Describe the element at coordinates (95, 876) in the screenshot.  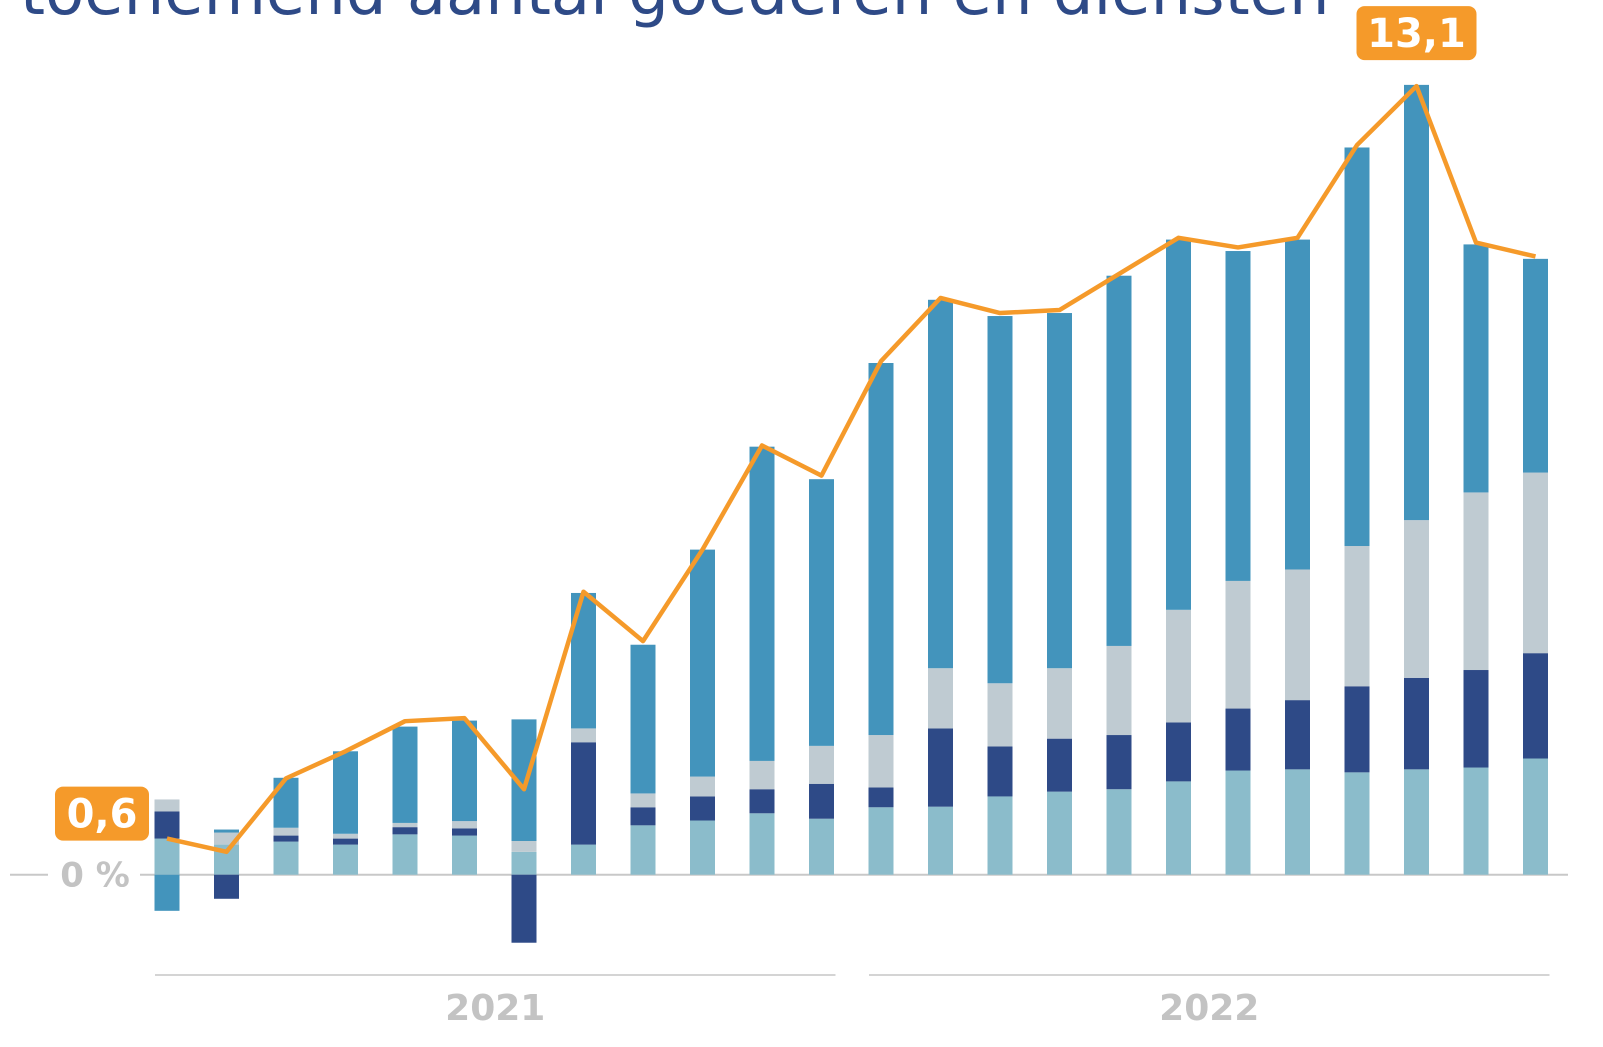
I see `y-tick-label: 0 %` at that location.